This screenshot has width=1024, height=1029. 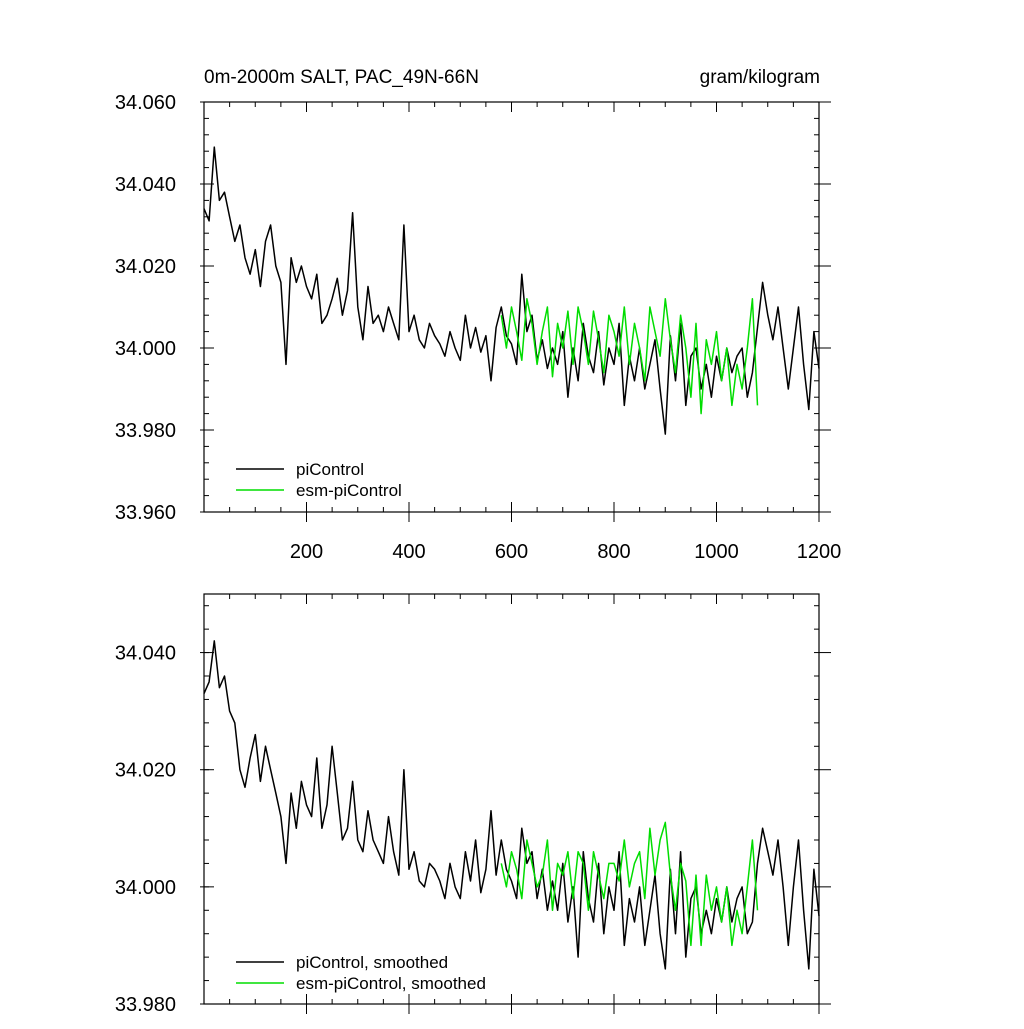 I want to click on top-y-tick-labels: 34.060 34.040 34.020 34.000 33.980 33.960, so click(x=145, y=308).